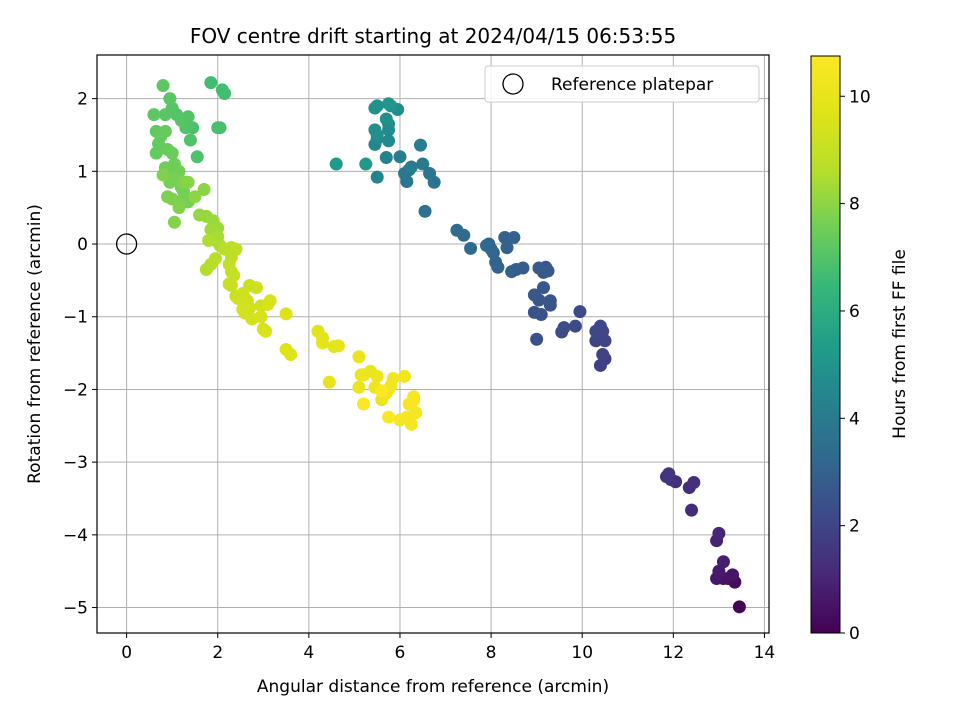 This screenshot has width=960, height=720. Describe the element at coordinates (80, 354) in the screenshot. I see `y-axis-ticks: 2 1 0 −1 −2 −3 −4 −5` at that location.